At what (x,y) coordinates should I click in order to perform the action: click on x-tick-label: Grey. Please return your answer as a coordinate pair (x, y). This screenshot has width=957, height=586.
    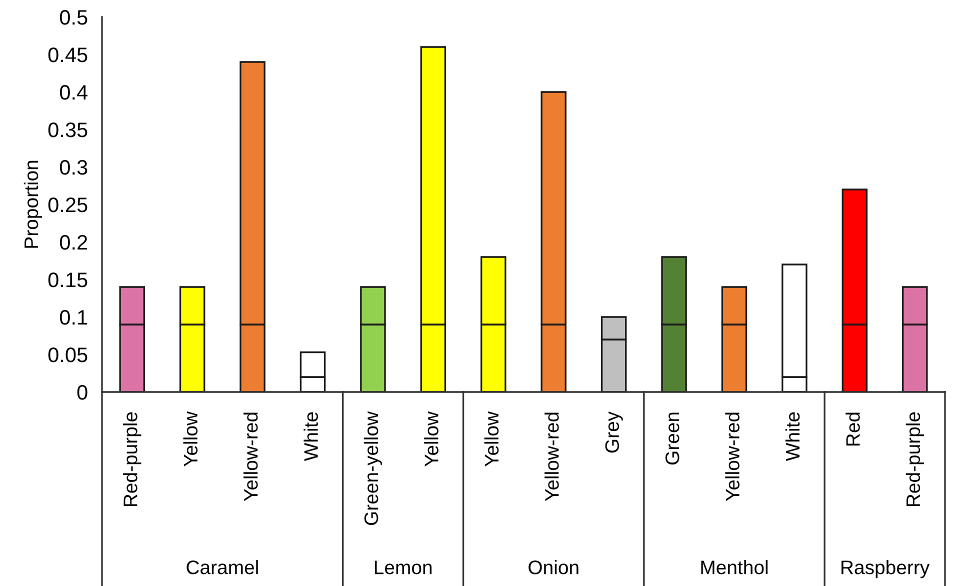
    Looking at the image, I should click on (614, 432).